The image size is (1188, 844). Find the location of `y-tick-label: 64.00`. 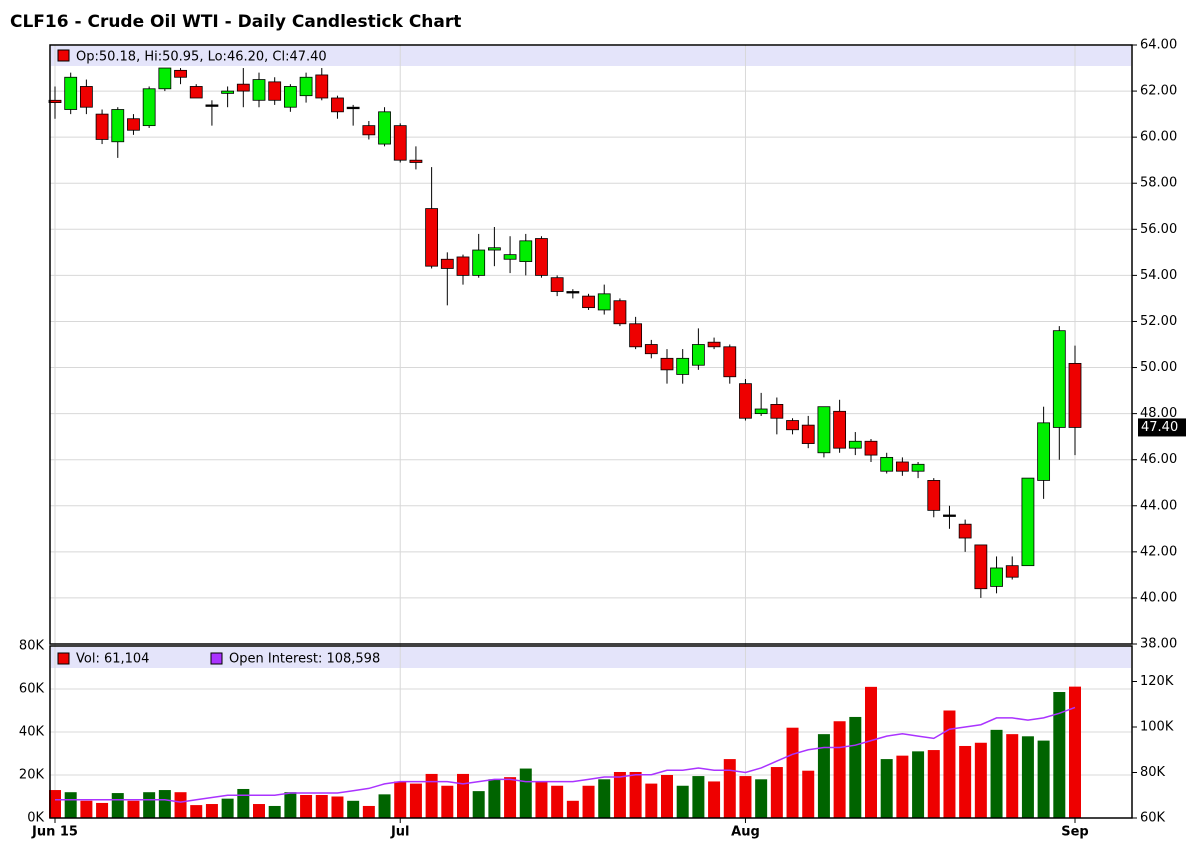

y-tick-label: 64.00 is located at coordinates (1158, 45).